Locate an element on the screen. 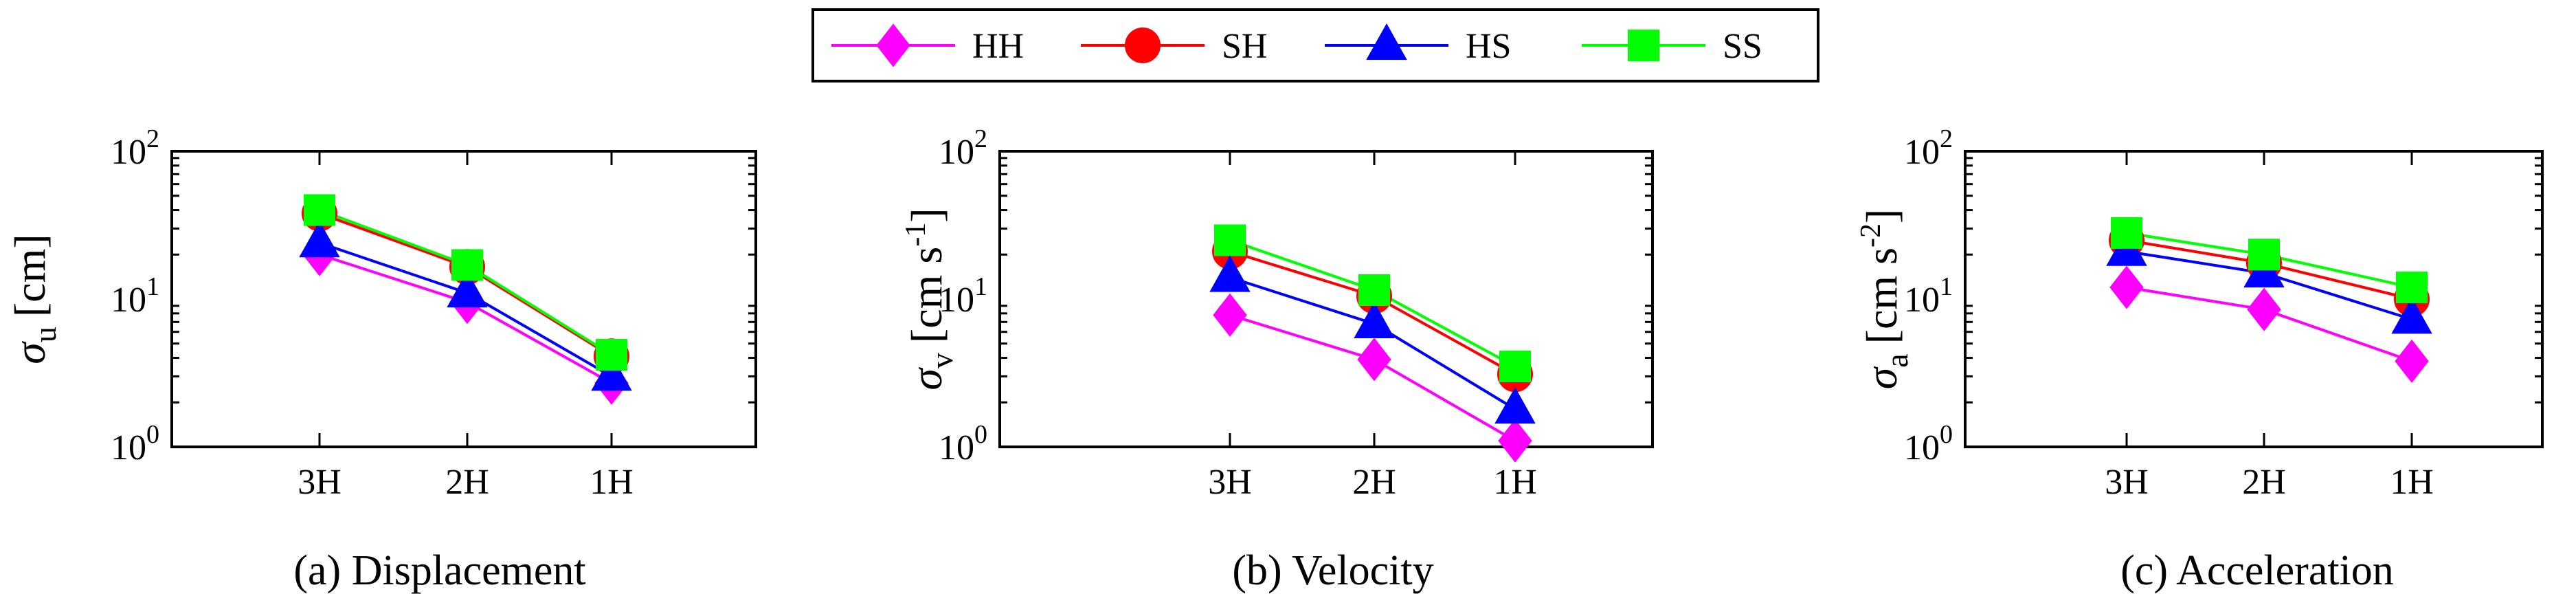  y-axis-label: σa[cm s-2] is located at coordinates (1885, 299).